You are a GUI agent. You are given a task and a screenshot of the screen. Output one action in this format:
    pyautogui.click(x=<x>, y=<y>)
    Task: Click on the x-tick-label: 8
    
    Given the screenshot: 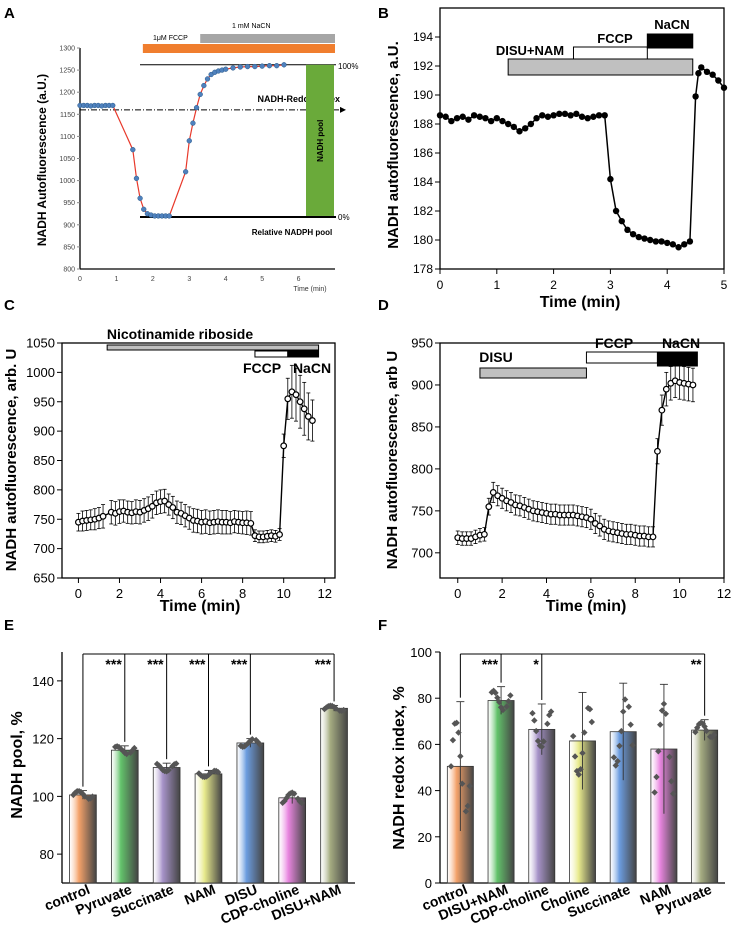 What is the action you would take?
    pyautogui.click(x=242, y=593)
    